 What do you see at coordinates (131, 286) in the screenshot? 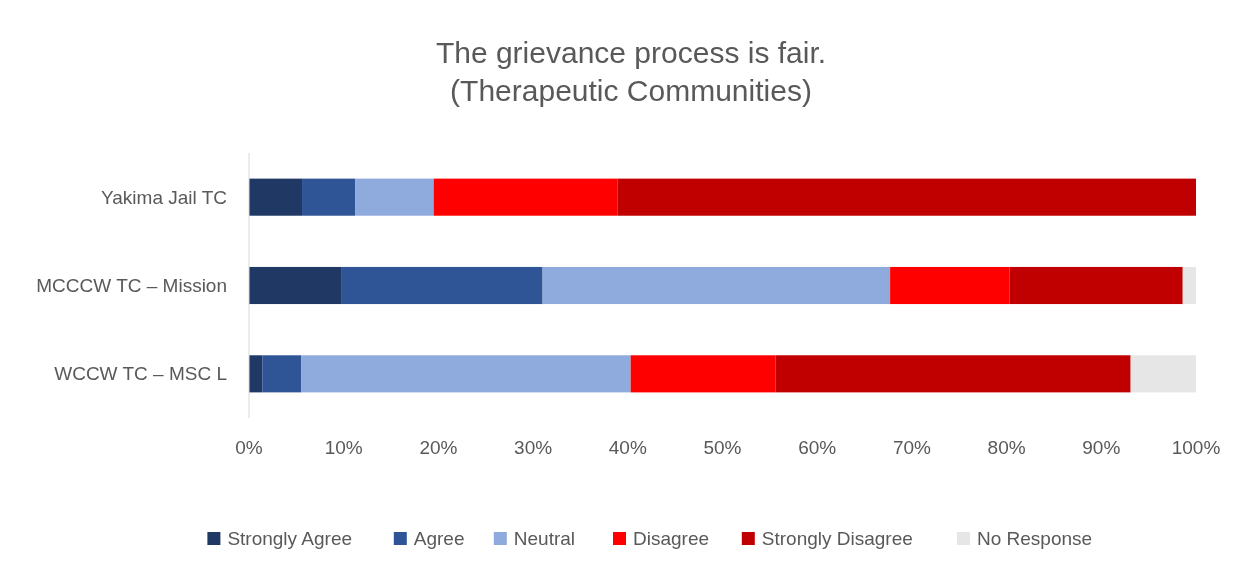
I see `y-tick-label: MCCCW TC – Mission` at bounding box center [131, 286].